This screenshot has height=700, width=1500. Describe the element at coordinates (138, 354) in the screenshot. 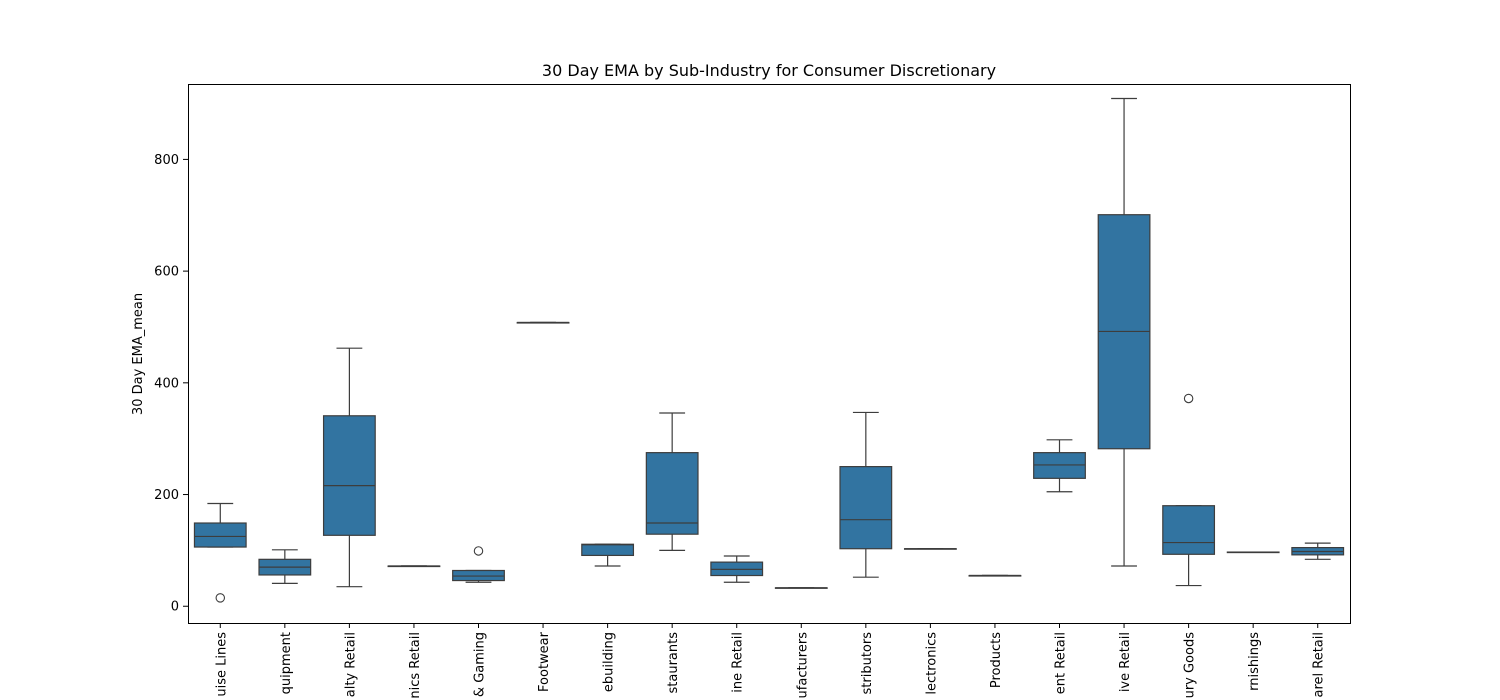

I see `y-axis-label: 30 Day EMA_mean` at that location.